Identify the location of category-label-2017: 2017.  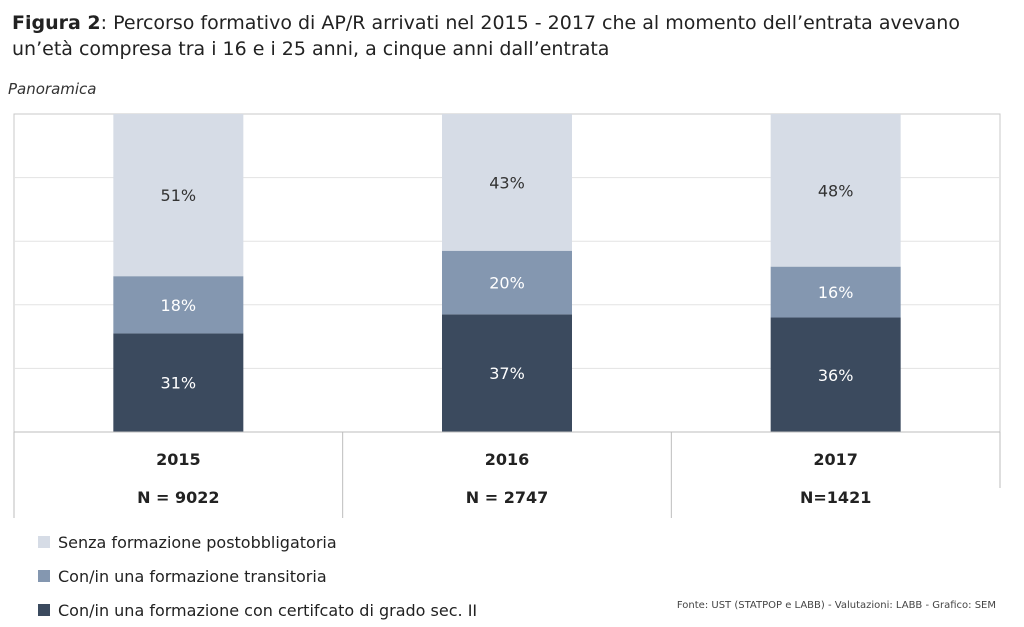
(835, 459).